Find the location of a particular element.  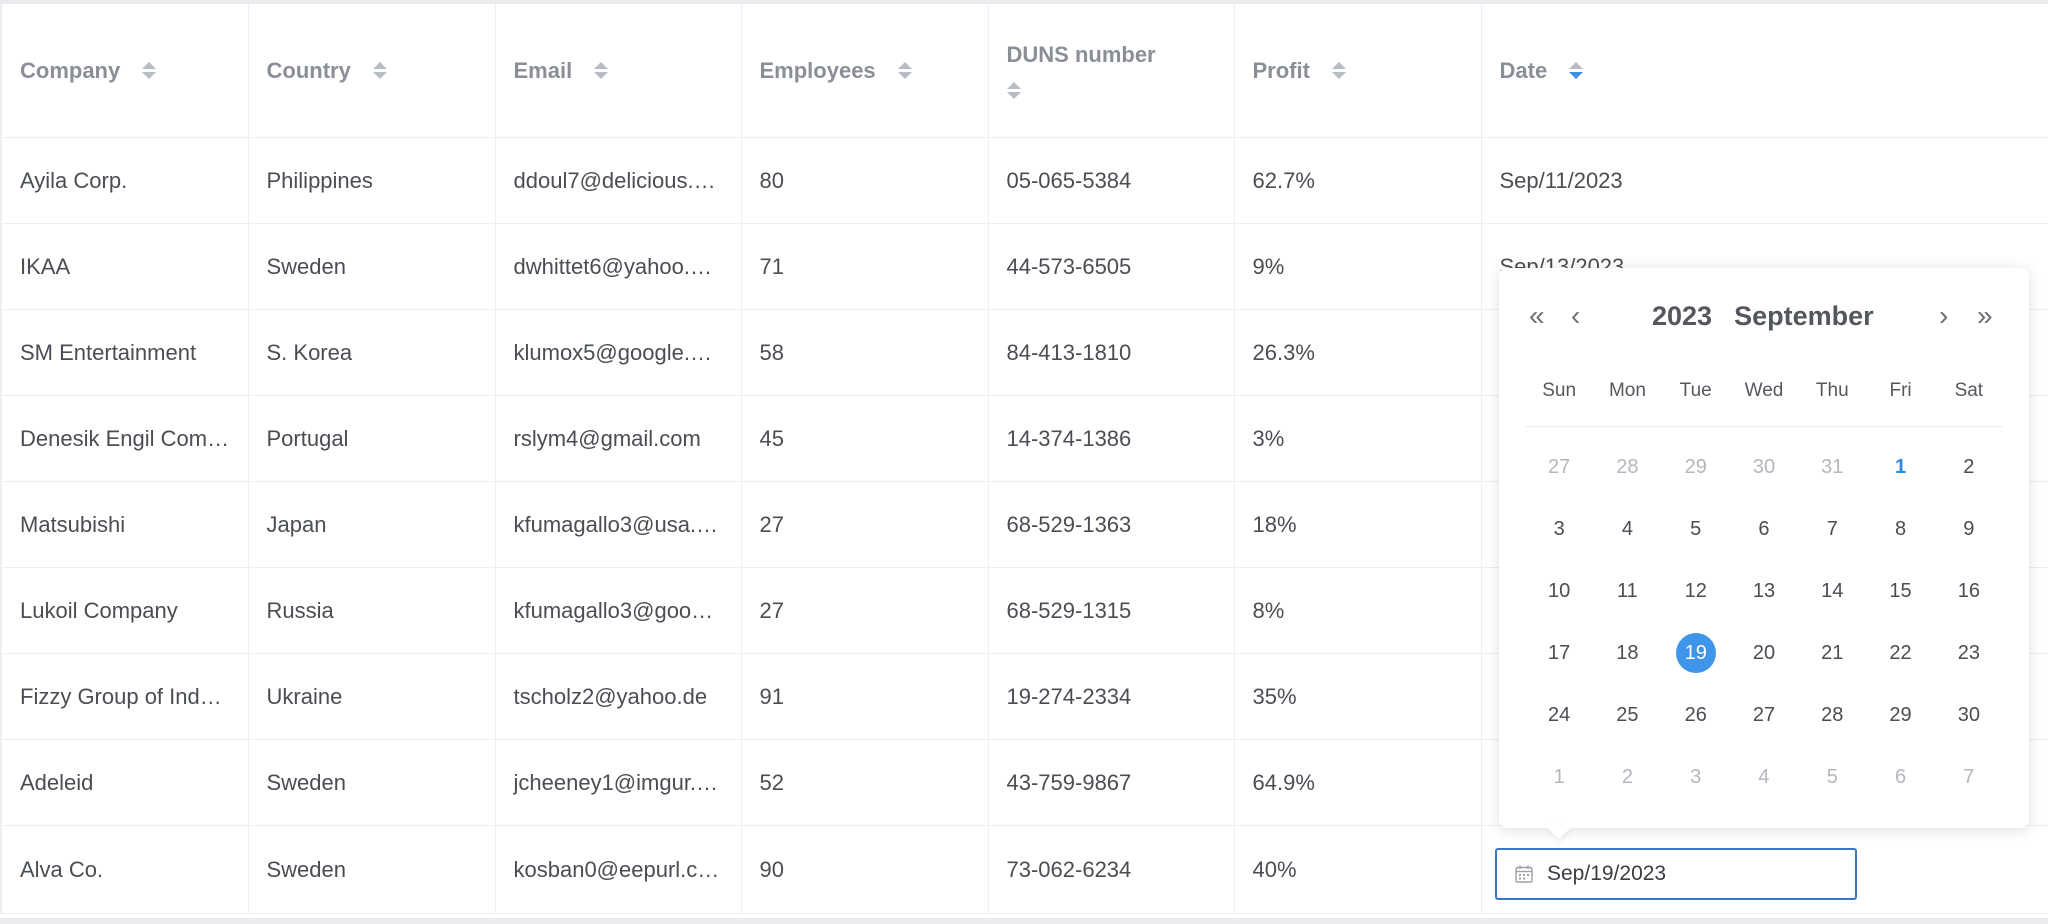

calendar-day: 18 is located at coordinates (1627, 653).